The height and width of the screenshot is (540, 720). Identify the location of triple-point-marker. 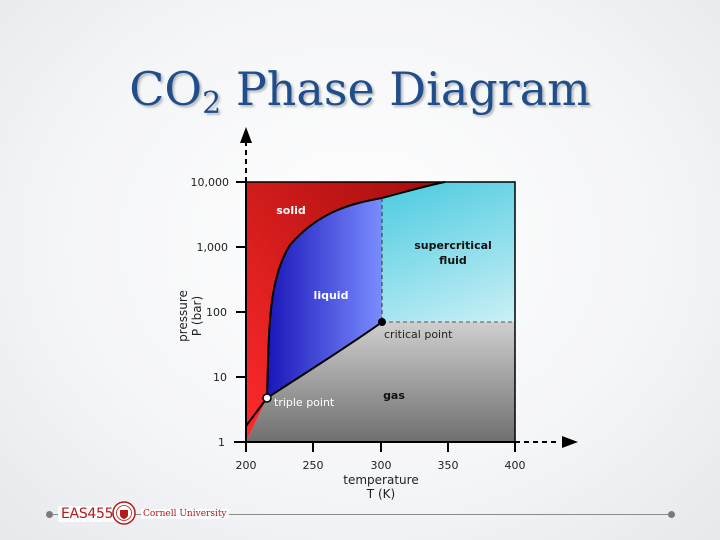
(267, 398).